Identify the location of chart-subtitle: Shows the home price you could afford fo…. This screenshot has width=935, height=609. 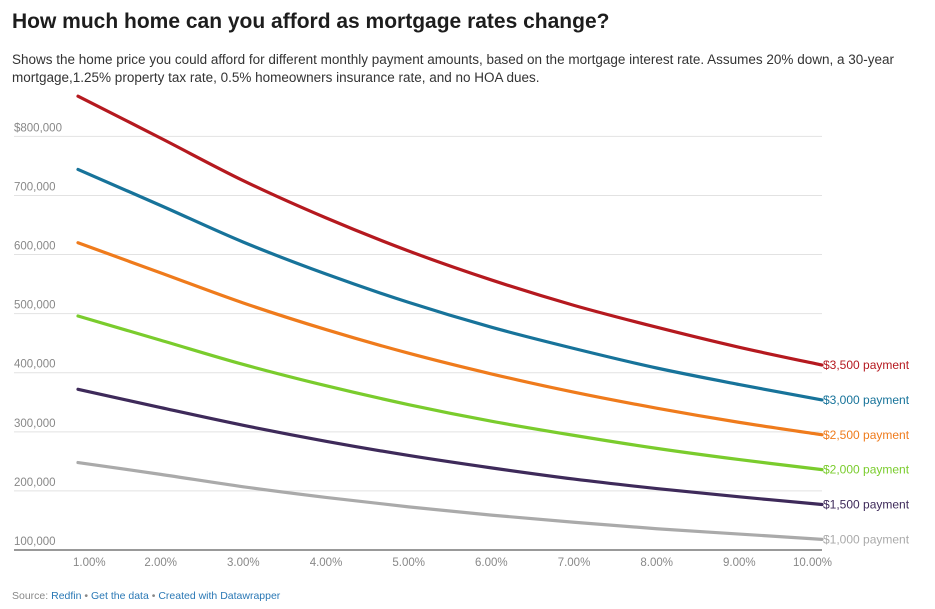
(453, 68).